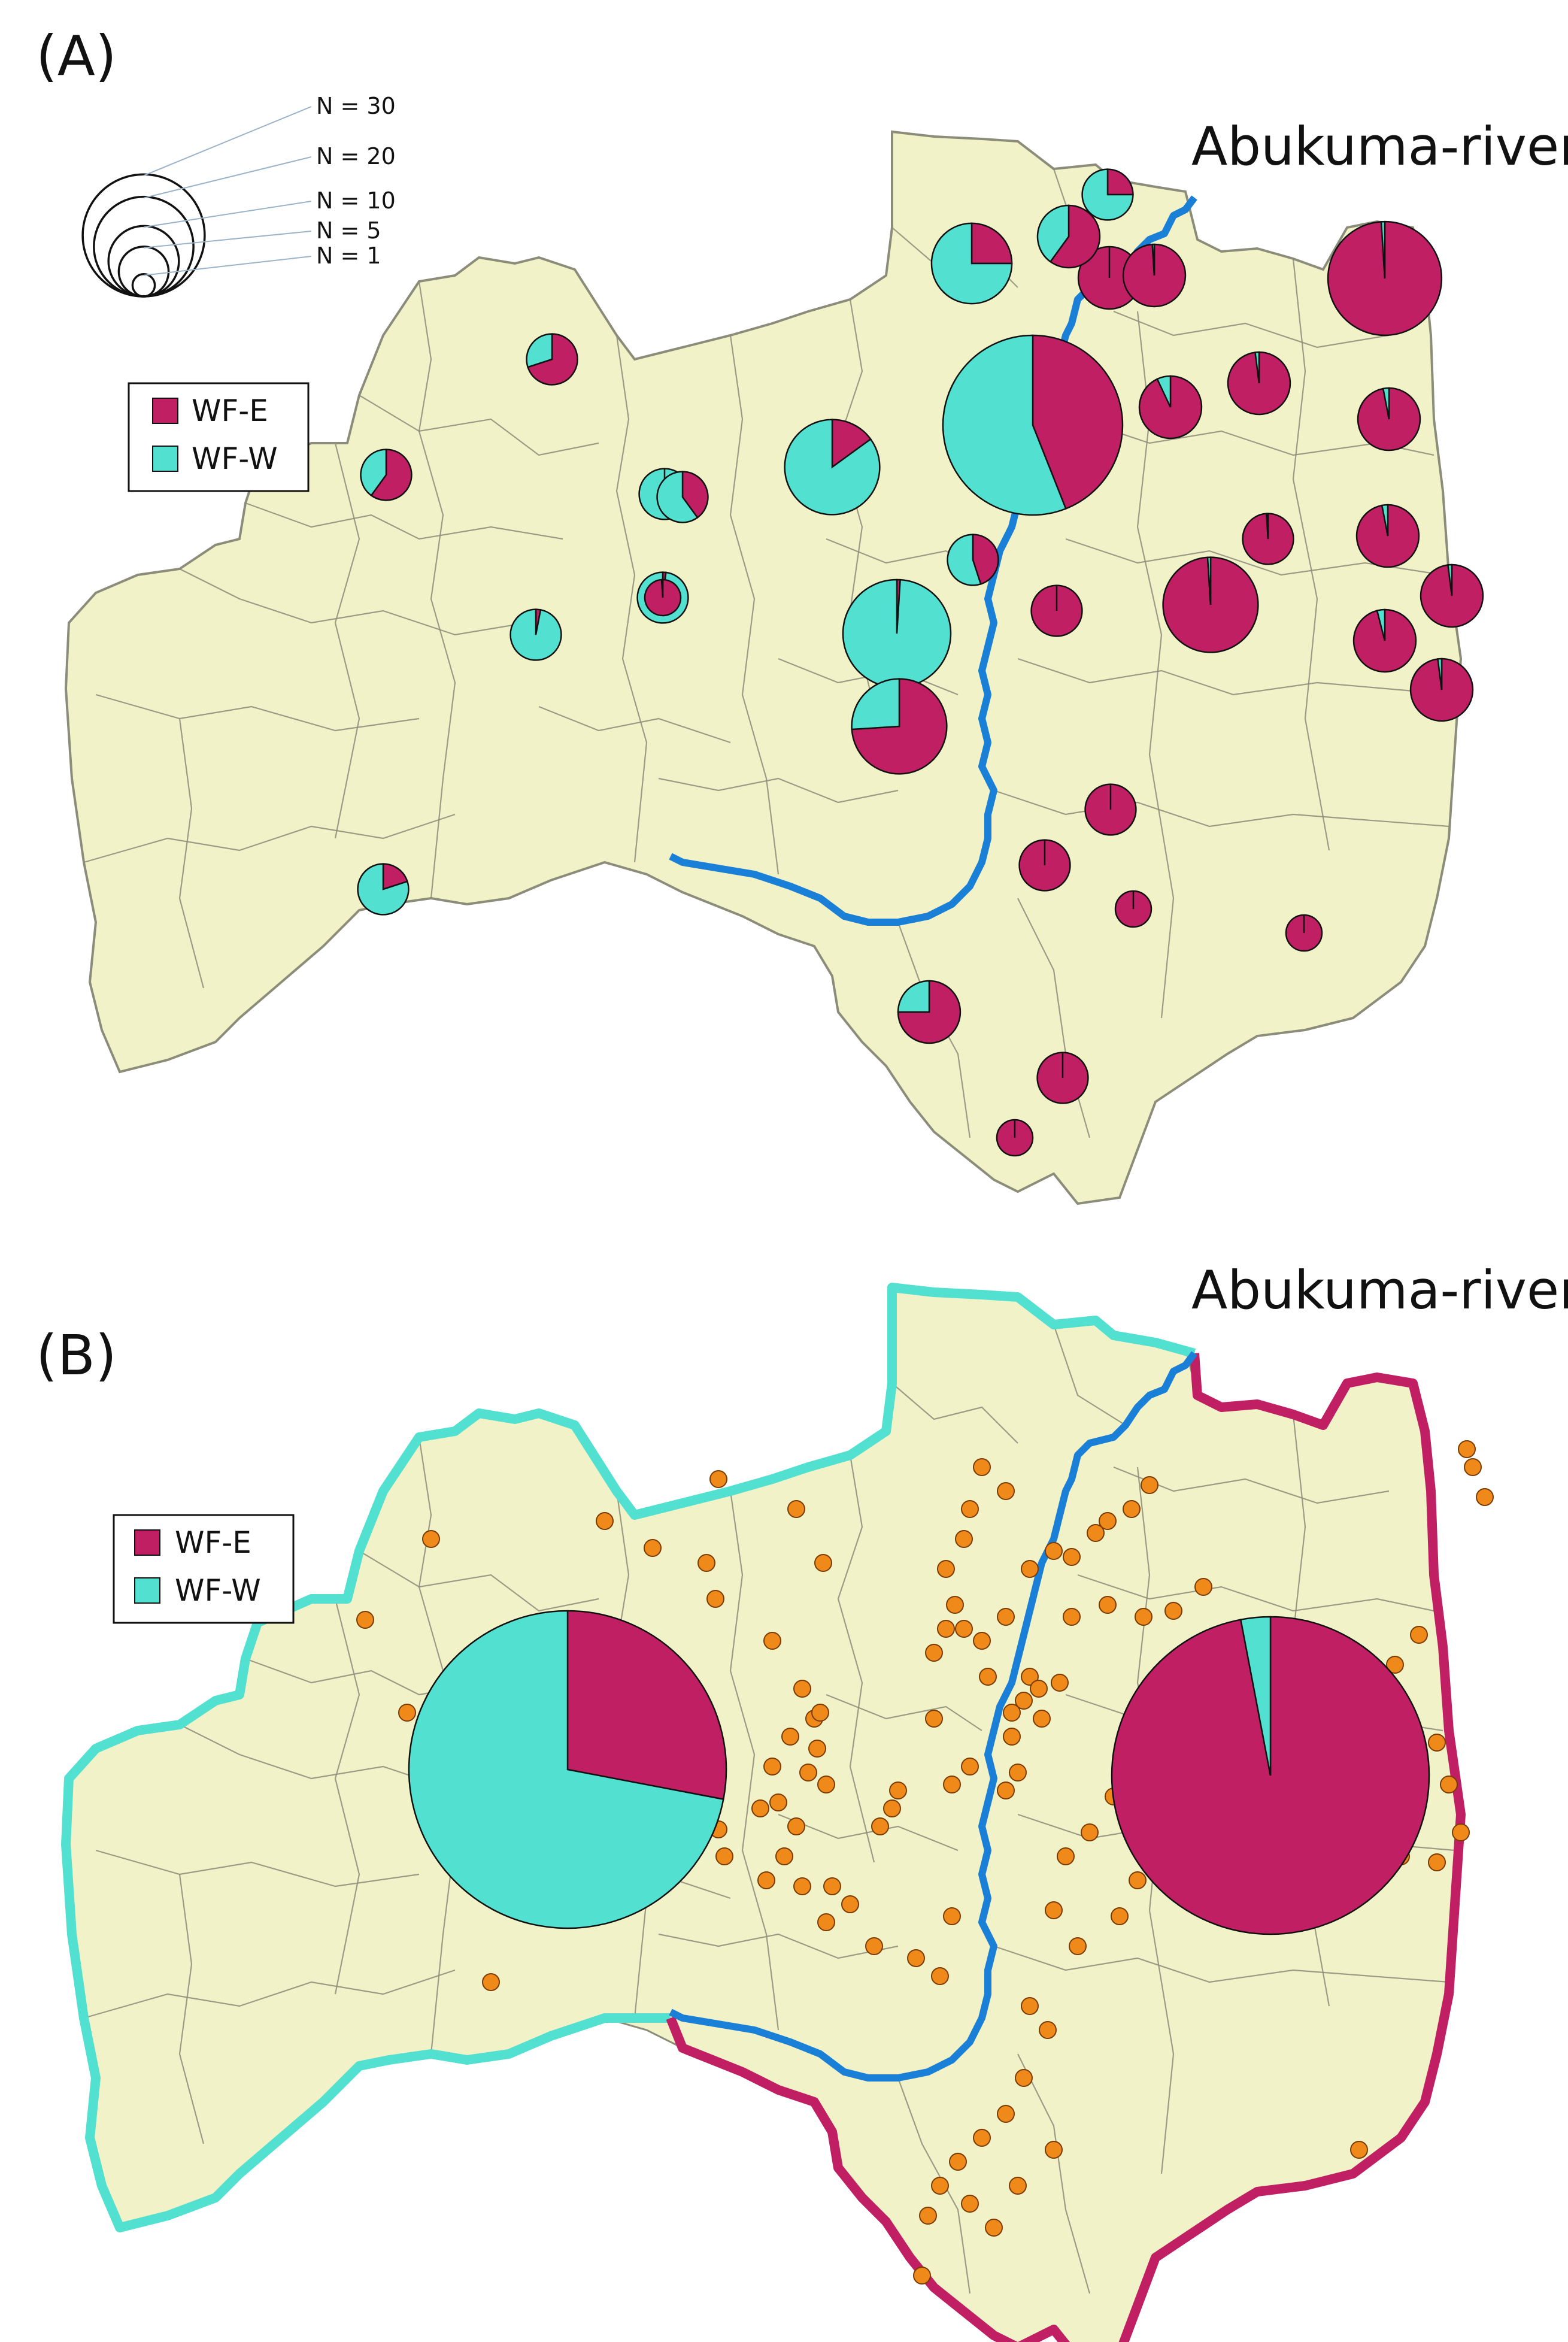 This screenshot has width=1568, height=2342. I want to click on site-pie-14-wf-w-slice, so click(1153, 259).